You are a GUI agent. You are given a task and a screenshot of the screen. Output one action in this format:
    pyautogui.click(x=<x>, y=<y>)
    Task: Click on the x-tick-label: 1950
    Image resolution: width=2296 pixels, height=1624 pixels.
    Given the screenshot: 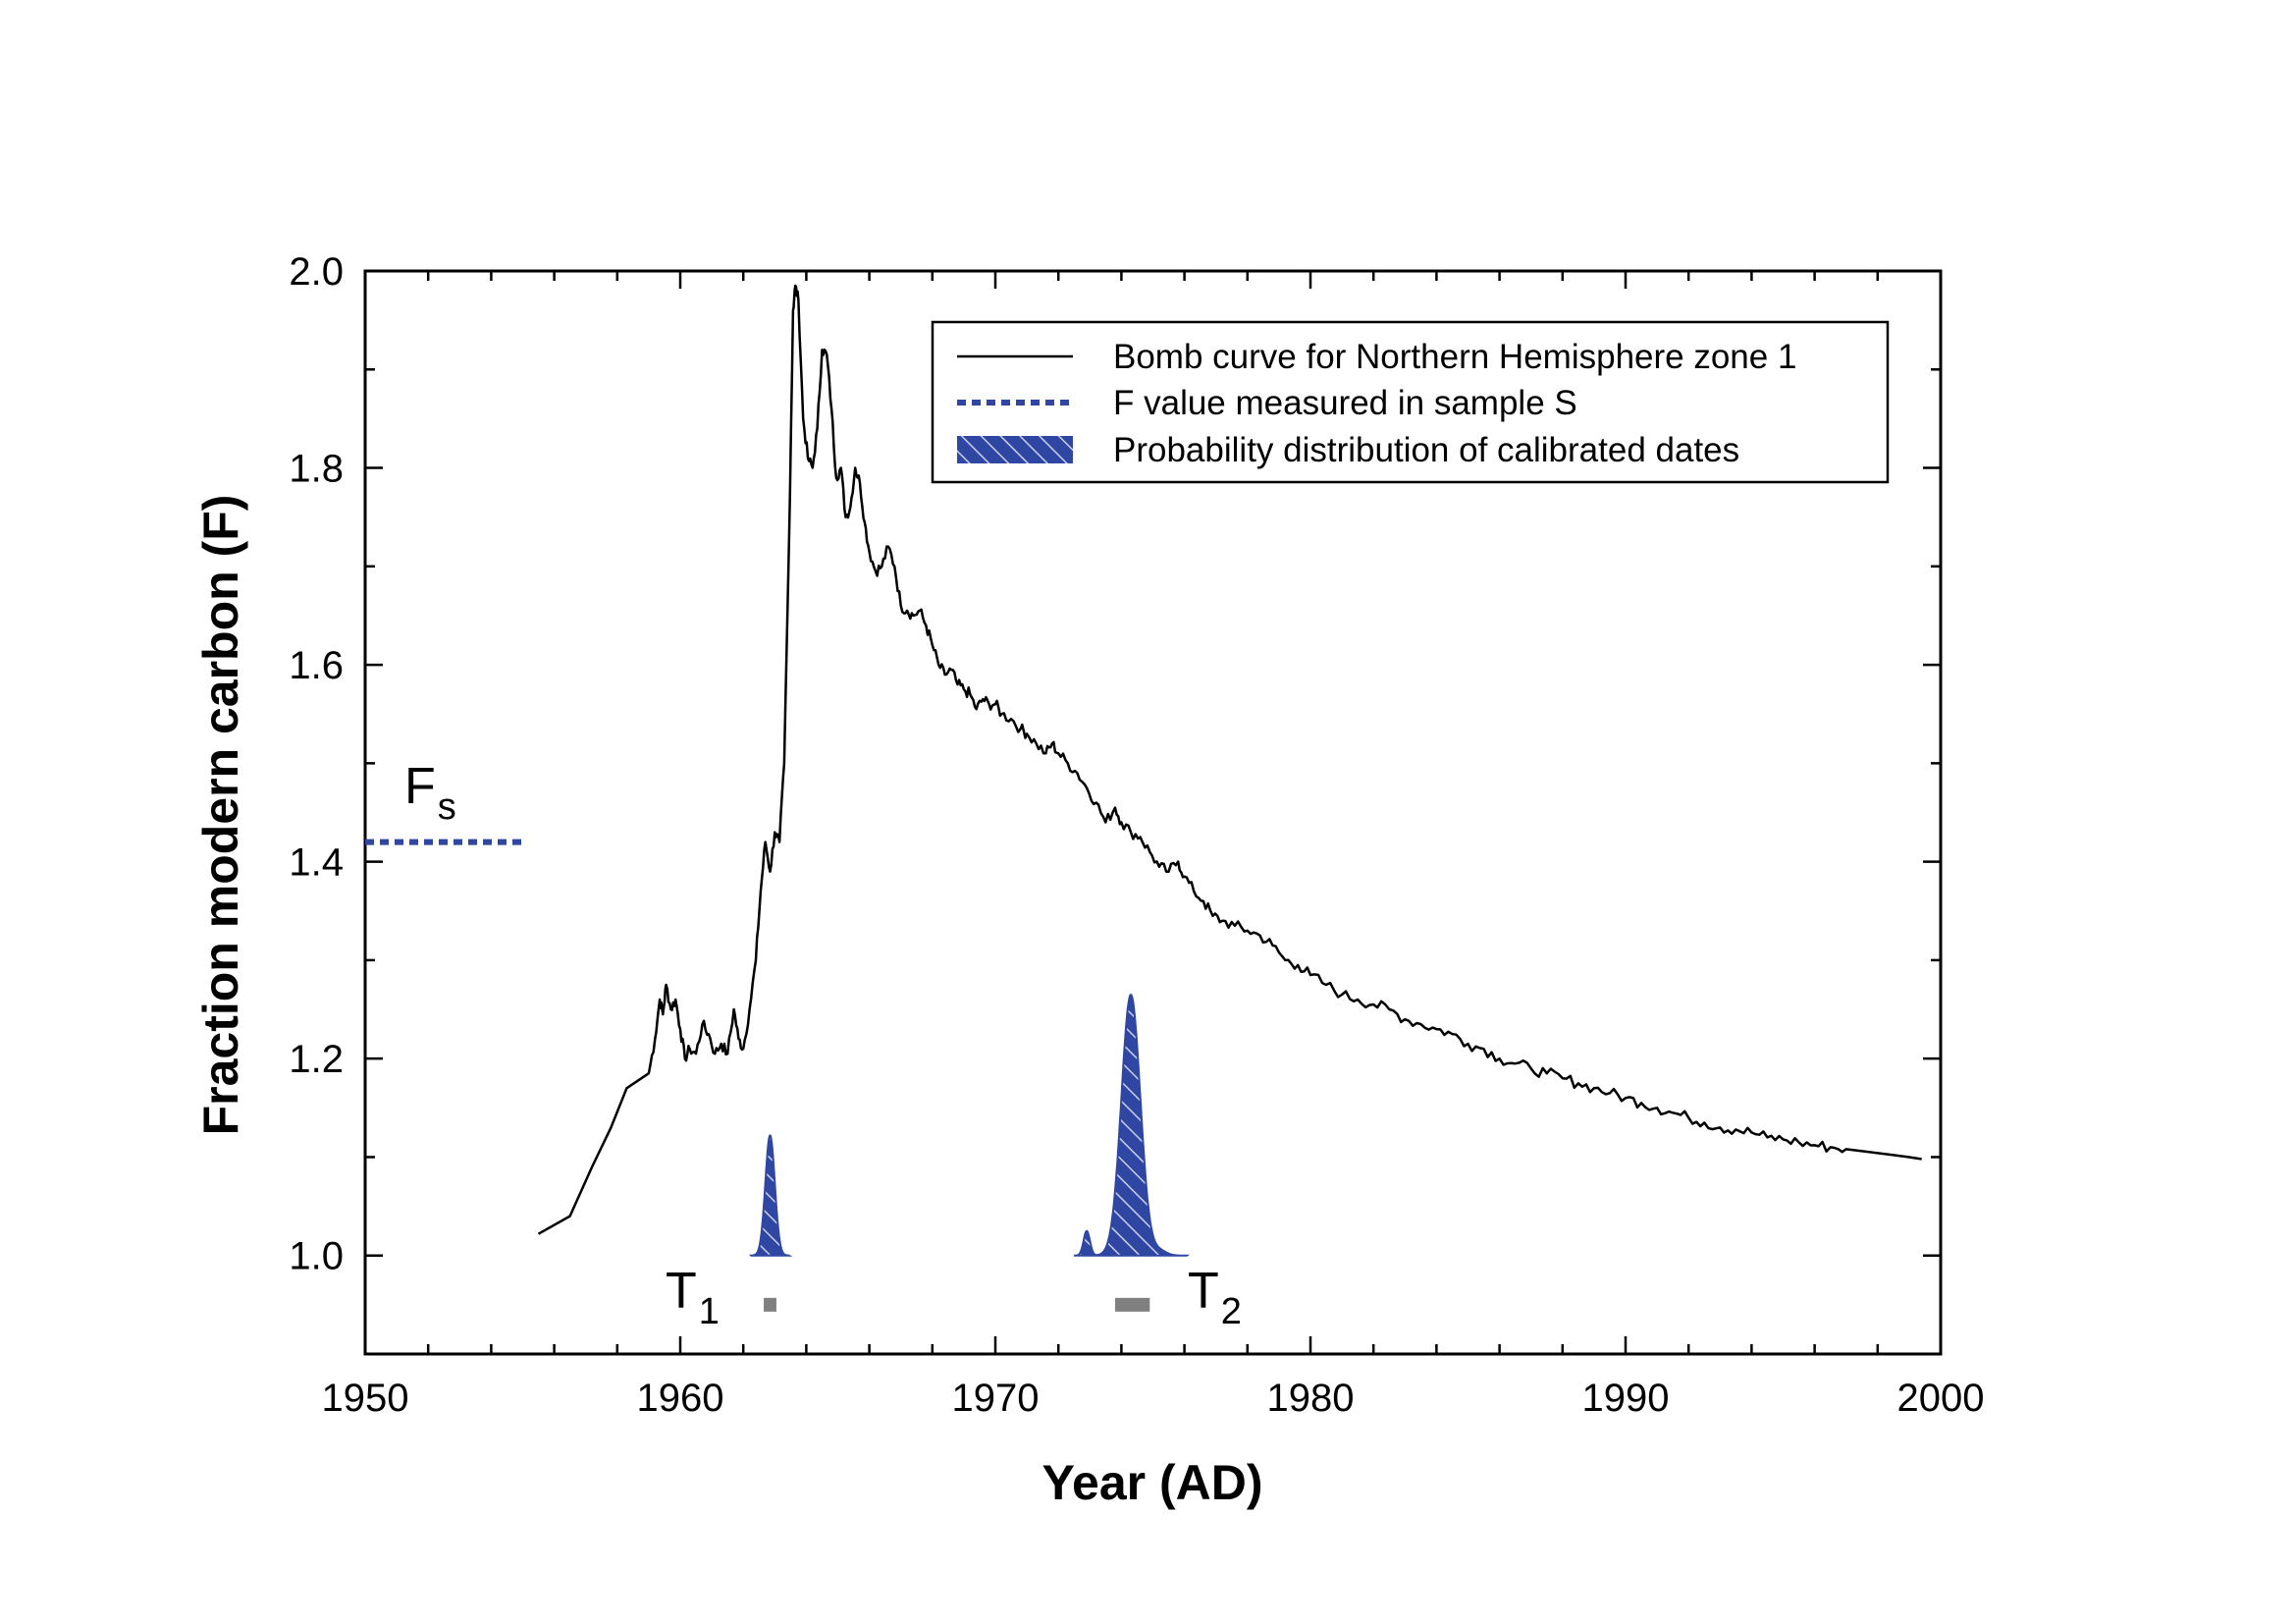 What is the action you would take?
    pyautogui.click(x=366, y=1398)
    